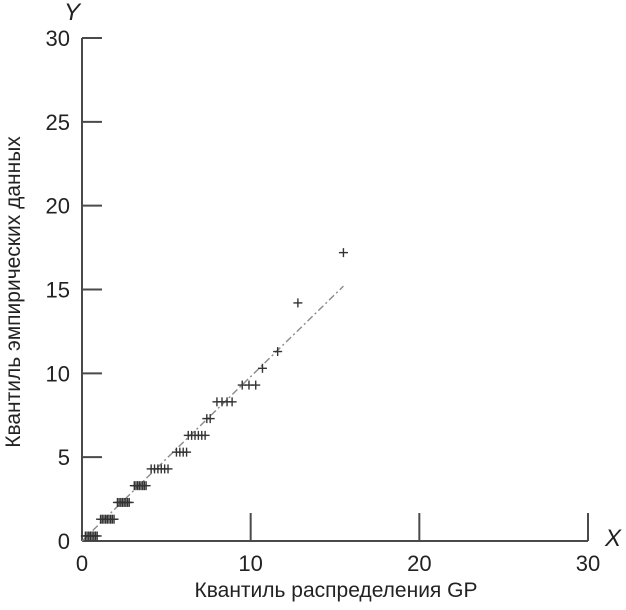 Image resolution: width=626 pixels, height=610 pixels. Describe the element at coordinates (336, 590) in the screenshot. I see `x-axis-title: Квантиль распределения GP` at that location.